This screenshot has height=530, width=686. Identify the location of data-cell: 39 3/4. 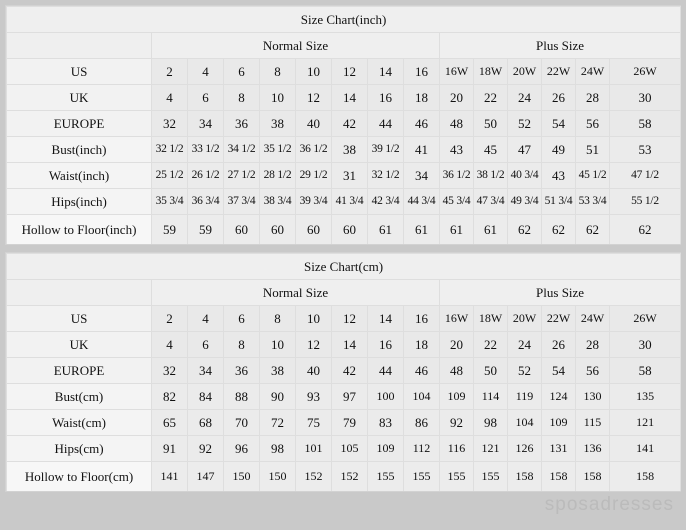
(313, 201).